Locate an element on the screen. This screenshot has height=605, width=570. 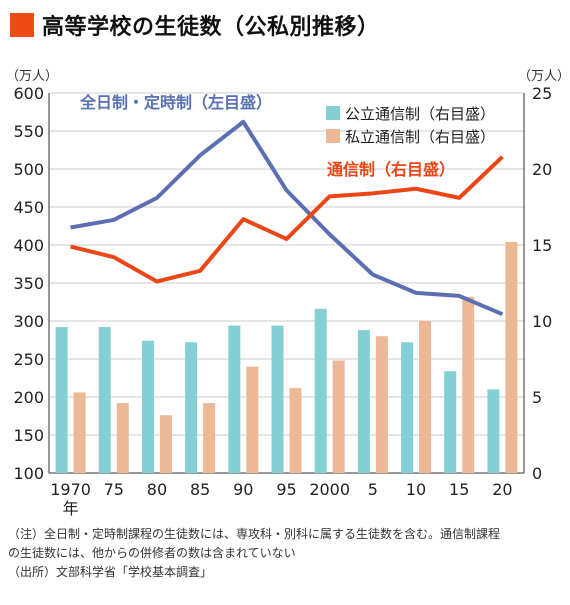
x-tick-label: 2000 is located at coordinates (329, 489).